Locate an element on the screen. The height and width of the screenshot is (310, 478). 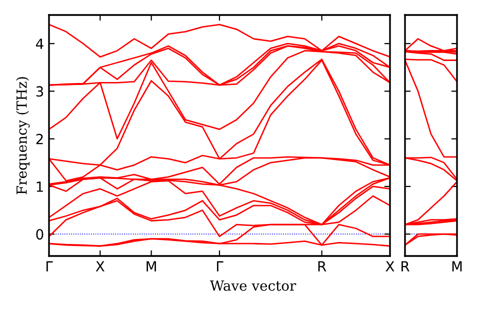
y-tick-label: 4 is located at coordinates (40, 43).